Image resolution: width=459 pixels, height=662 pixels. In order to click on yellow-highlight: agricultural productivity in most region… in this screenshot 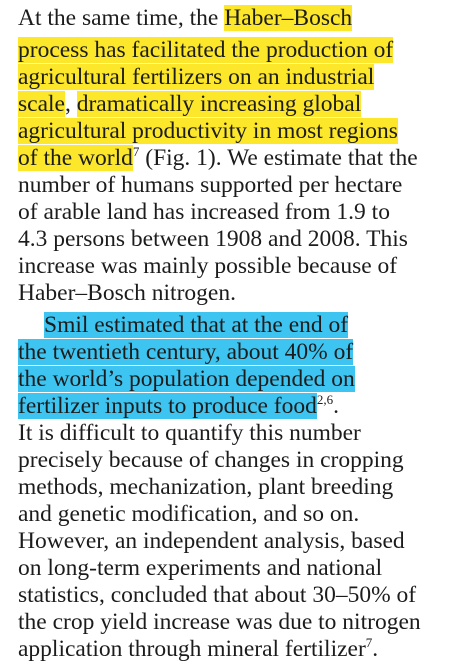, I will do `click(208, 131)`.